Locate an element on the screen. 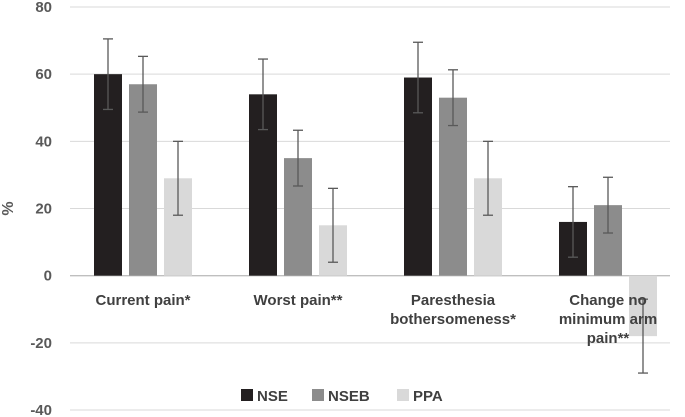 This screenshot has height=417, width=685. category-label: Paresthesia bothersomeness* is located at coordinates (453, 310).